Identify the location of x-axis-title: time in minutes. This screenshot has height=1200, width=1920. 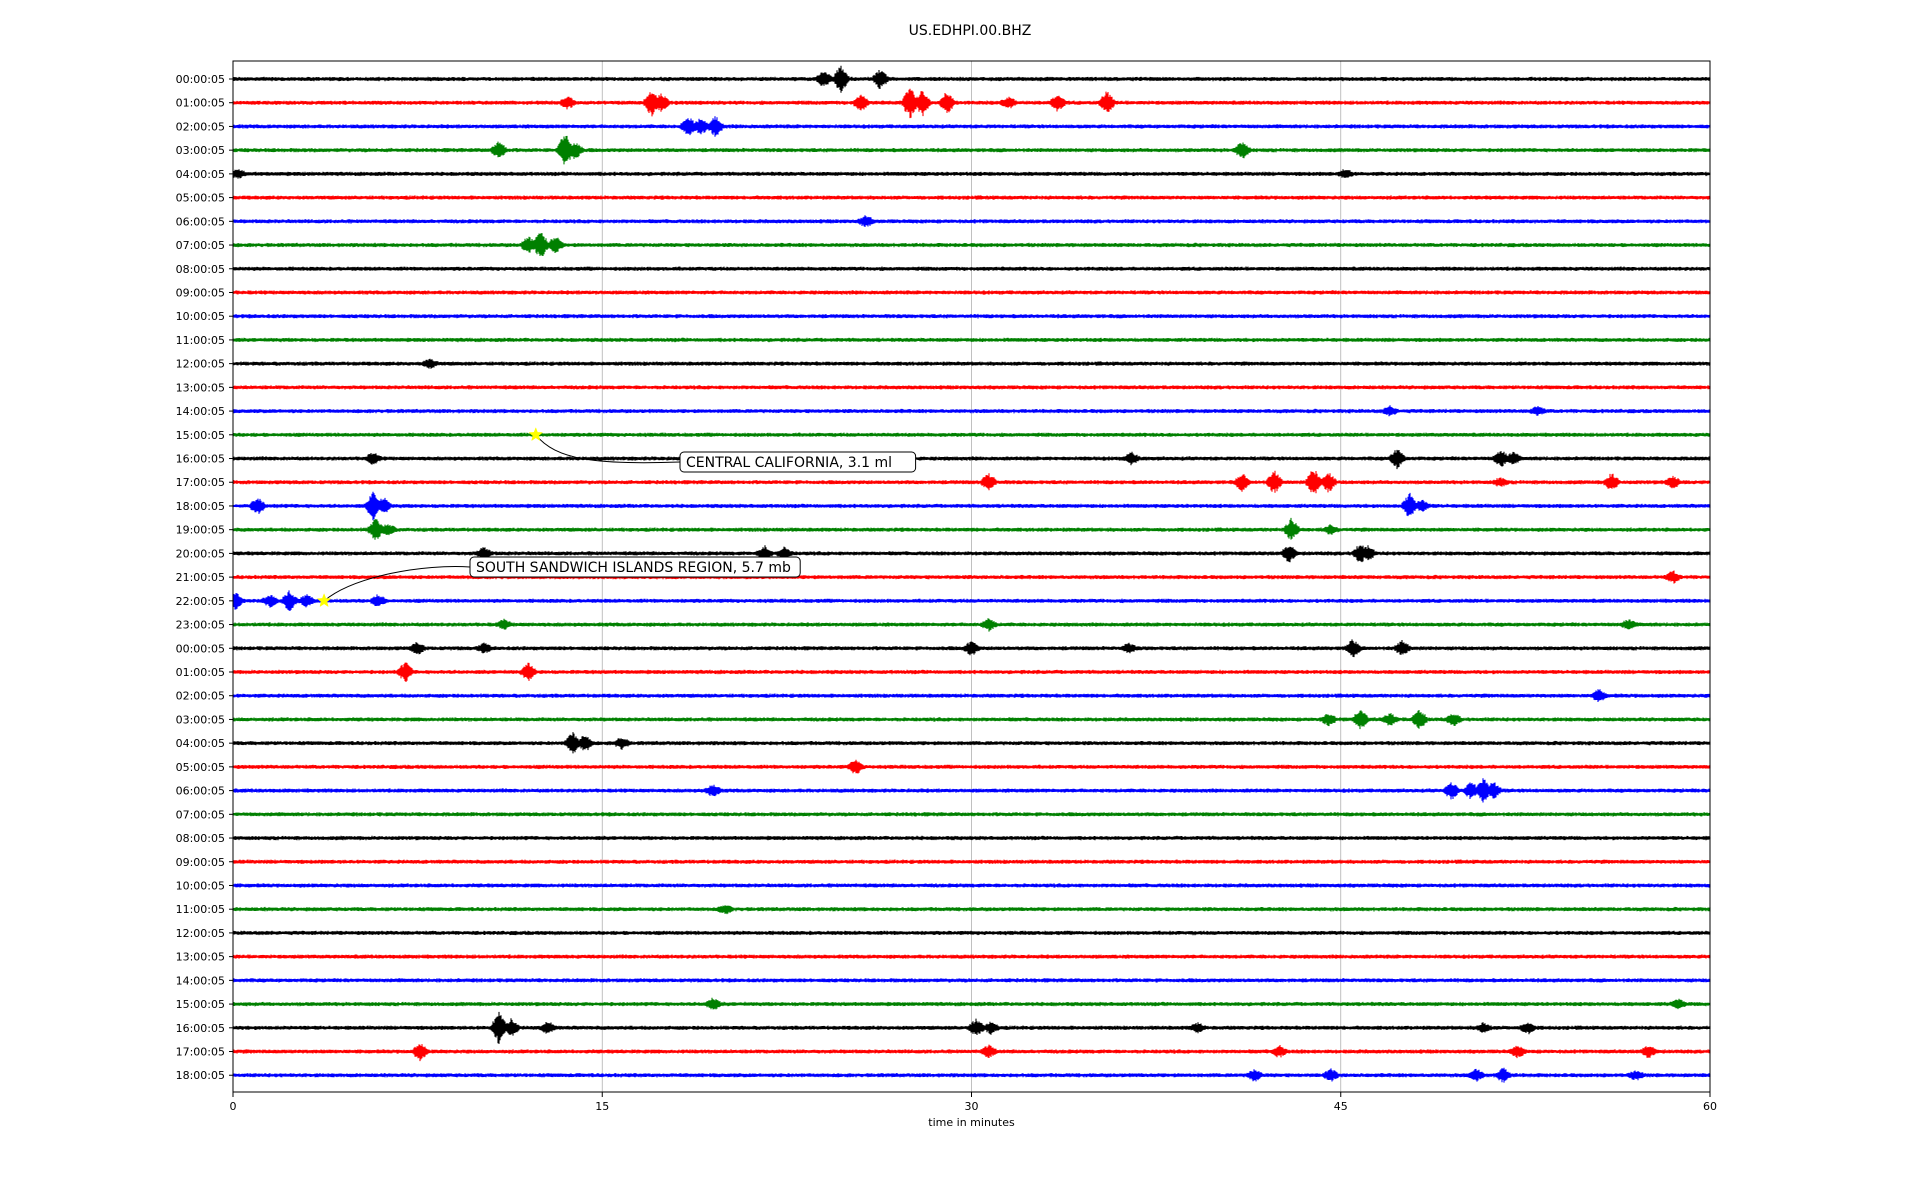
(971, 1122).